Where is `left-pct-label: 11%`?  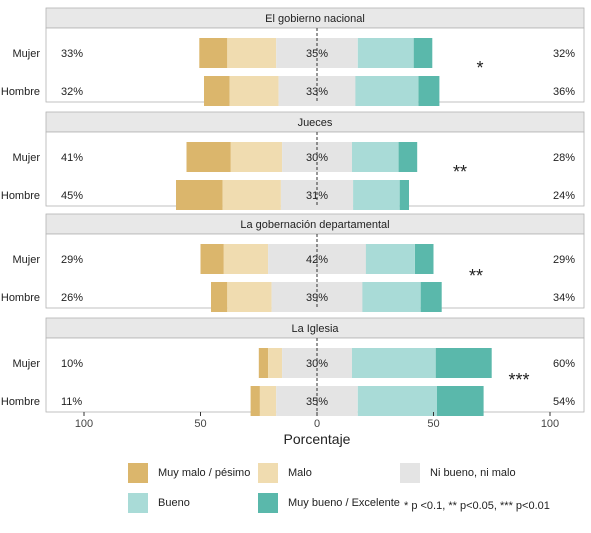
left-pct-label: 11% is located at coordinates (71, 402).